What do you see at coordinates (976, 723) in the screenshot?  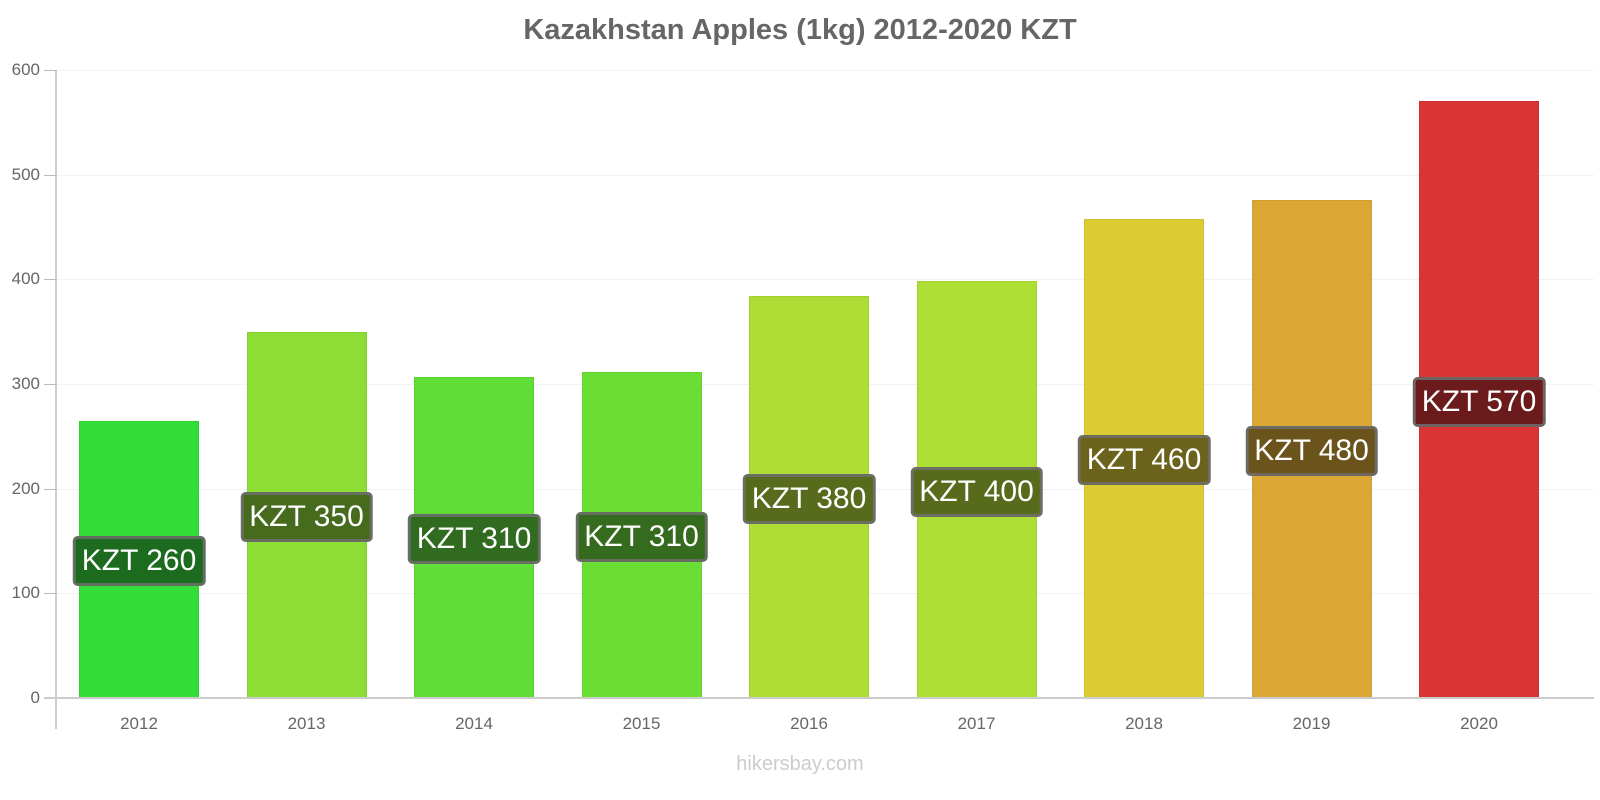 I see `x-tick-label: 2017` at bounding box center [976, 723].